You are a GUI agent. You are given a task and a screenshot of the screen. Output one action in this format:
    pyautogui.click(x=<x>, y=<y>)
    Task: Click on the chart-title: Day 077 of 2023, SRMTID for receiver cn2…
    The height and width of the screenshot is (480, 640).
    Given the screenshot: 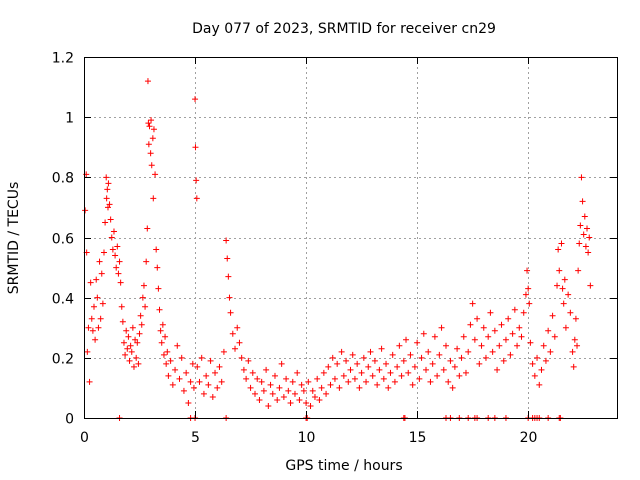 What is the action you would take?
    pyautogui.click(x=344, y=29)
    